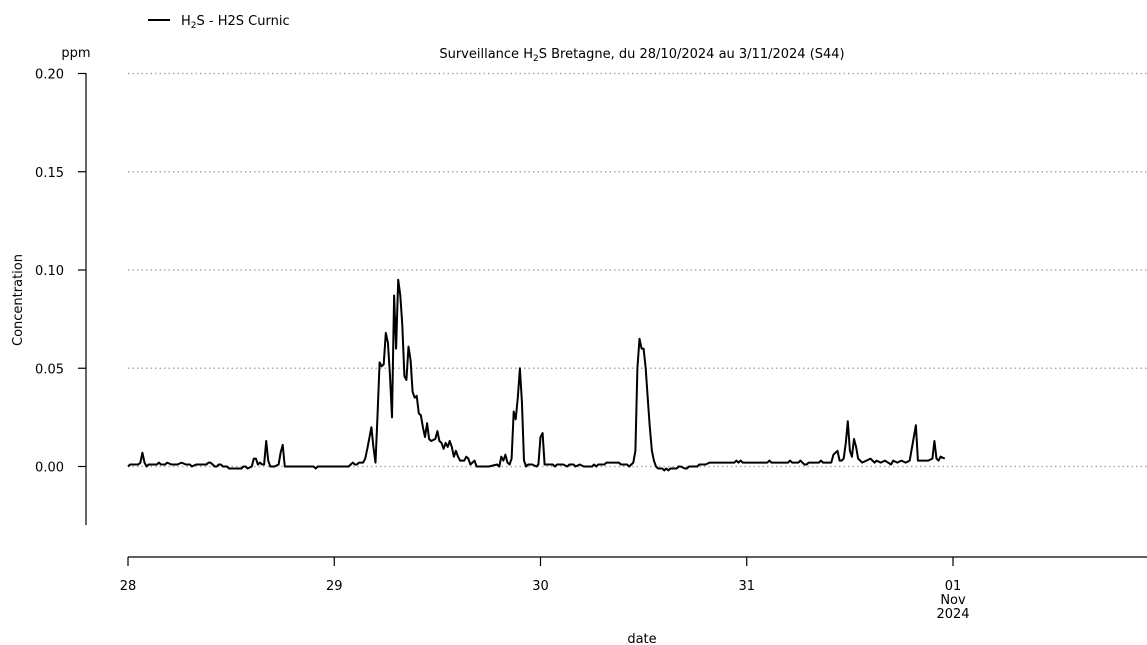 The height and width of the screenshot is (645, 1147). What do you see at coordinates (953, 600) in the screenshot?
I see `x-tick-label: Nov` at bounding box center [953, 600].